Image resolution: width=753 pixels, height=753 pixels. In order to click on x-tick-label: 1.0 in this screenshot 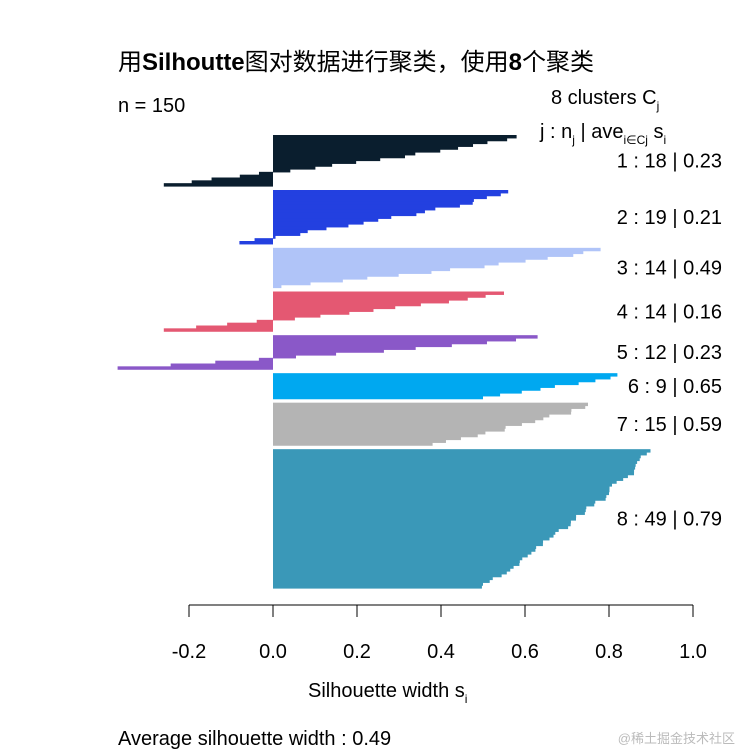, I will do `click(693, 652)`.